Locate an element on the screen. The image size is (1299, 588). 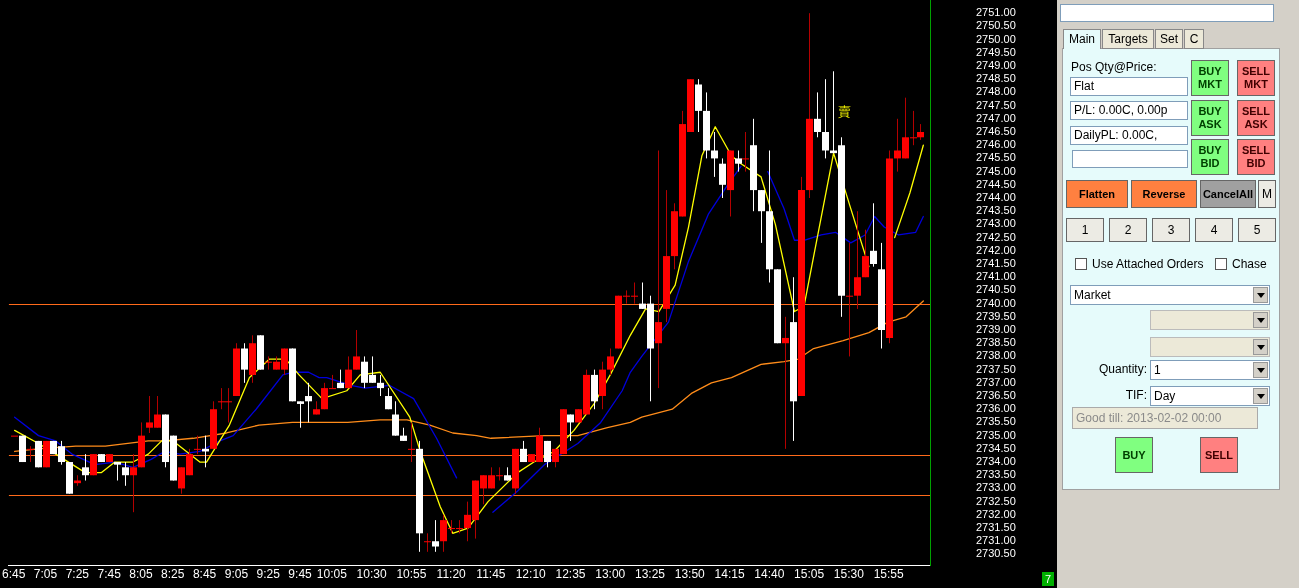
y-tick-label: 2748.00 is located at coordinates (996, 91).